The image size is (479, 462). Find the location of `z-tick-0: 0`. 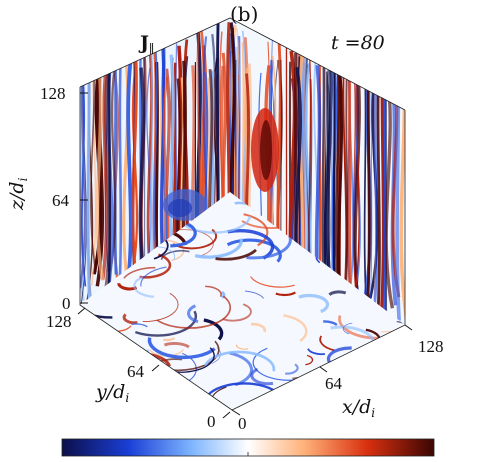

z-tick-0: 0 is located at coordinates (66, 303).